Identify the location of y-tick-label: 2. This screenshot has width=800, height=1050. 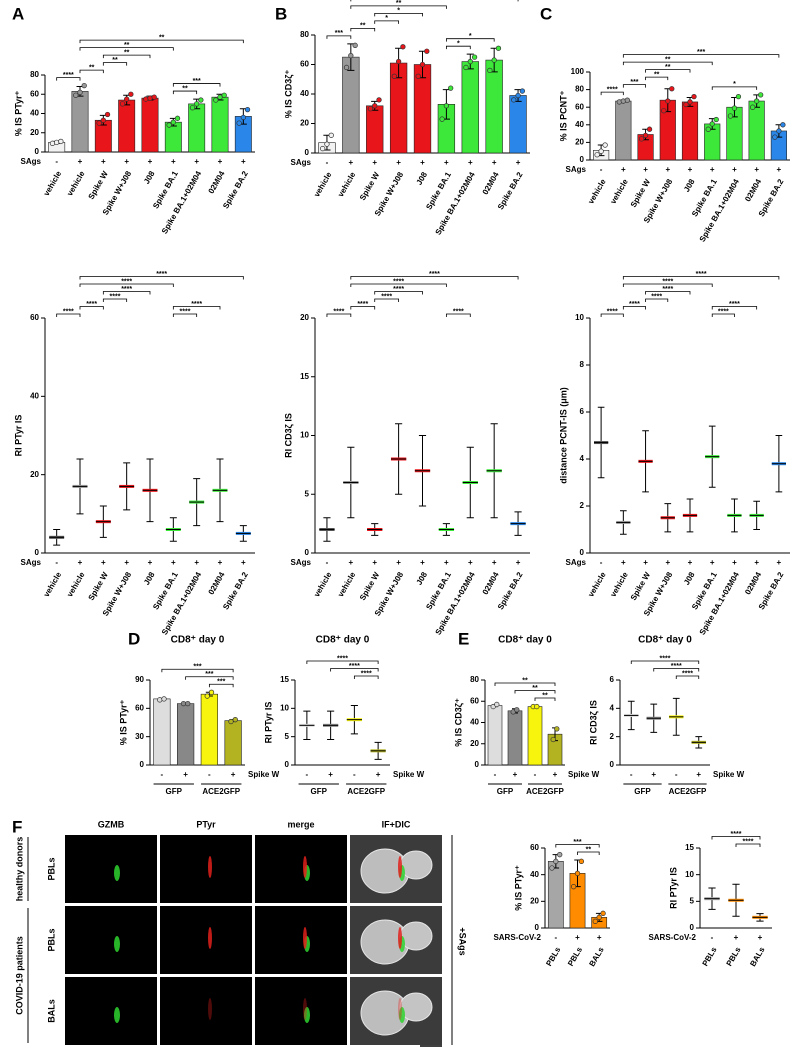
(612, 736).